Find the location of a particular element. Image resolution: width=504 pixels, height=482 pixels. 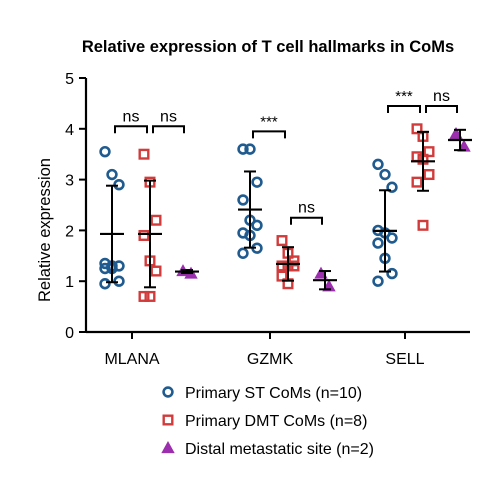

y-tick-label: 3 is located at coordinates (69, 181).